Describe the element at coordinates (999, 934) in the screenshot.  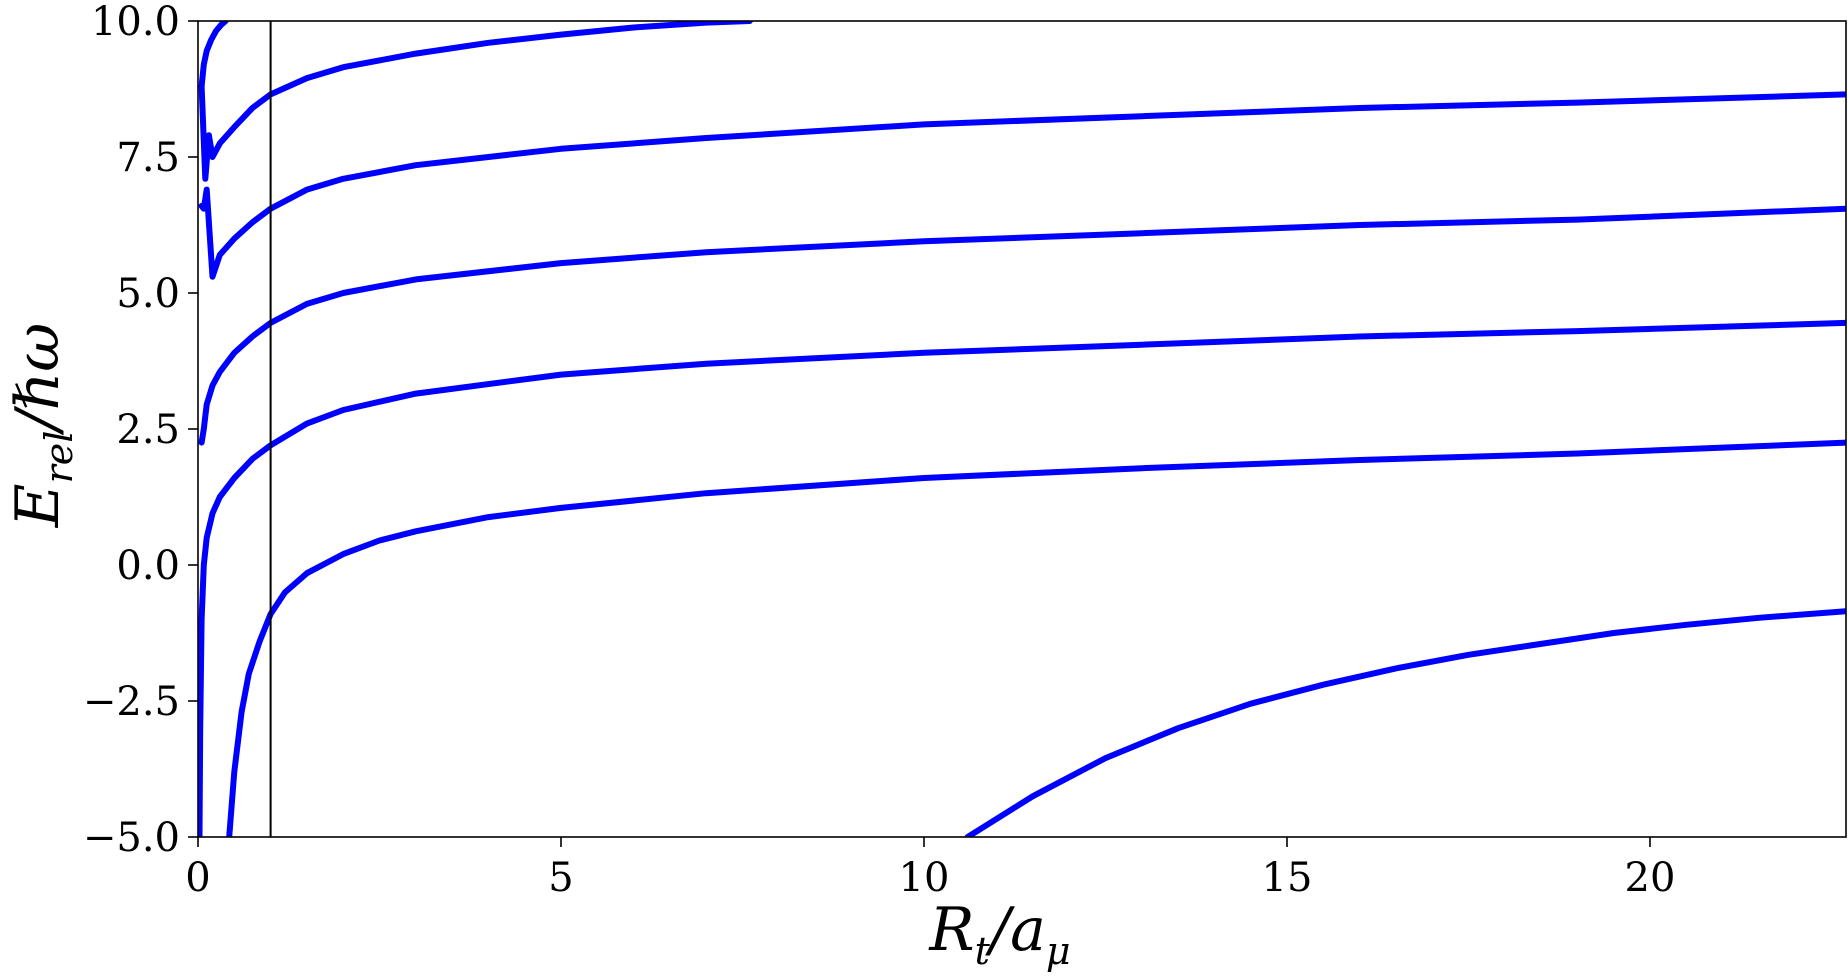
I see `x-axis-label: Rt/aμ` at that location.